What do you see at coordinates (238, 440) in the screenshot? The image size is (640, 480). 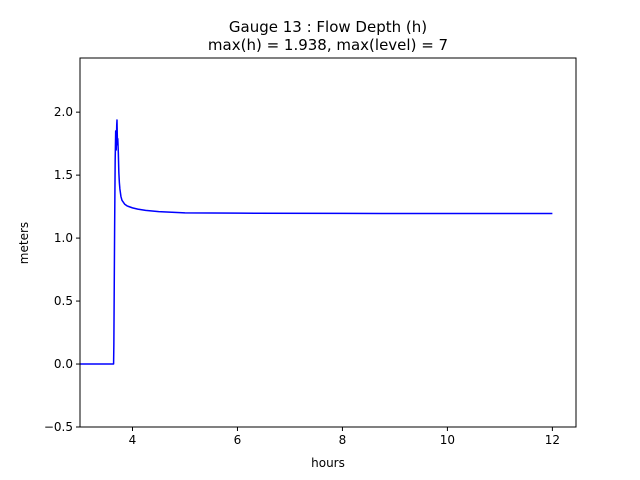 I see `x-tick-label: 6` at bounding box center [238, 440].